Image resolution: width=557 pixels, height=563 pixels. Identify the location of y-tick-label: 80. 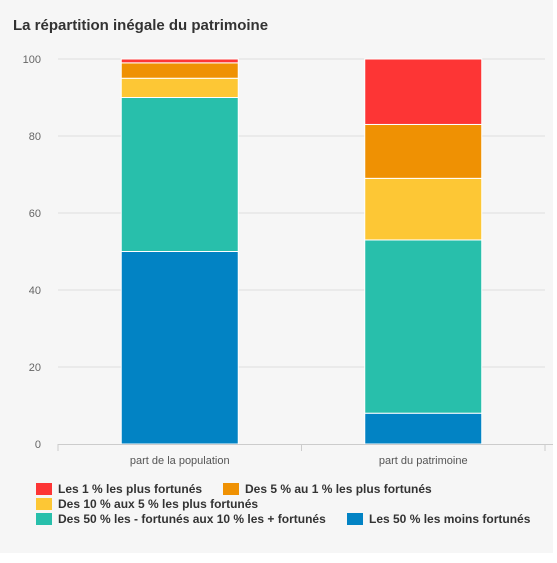
(35, 137).